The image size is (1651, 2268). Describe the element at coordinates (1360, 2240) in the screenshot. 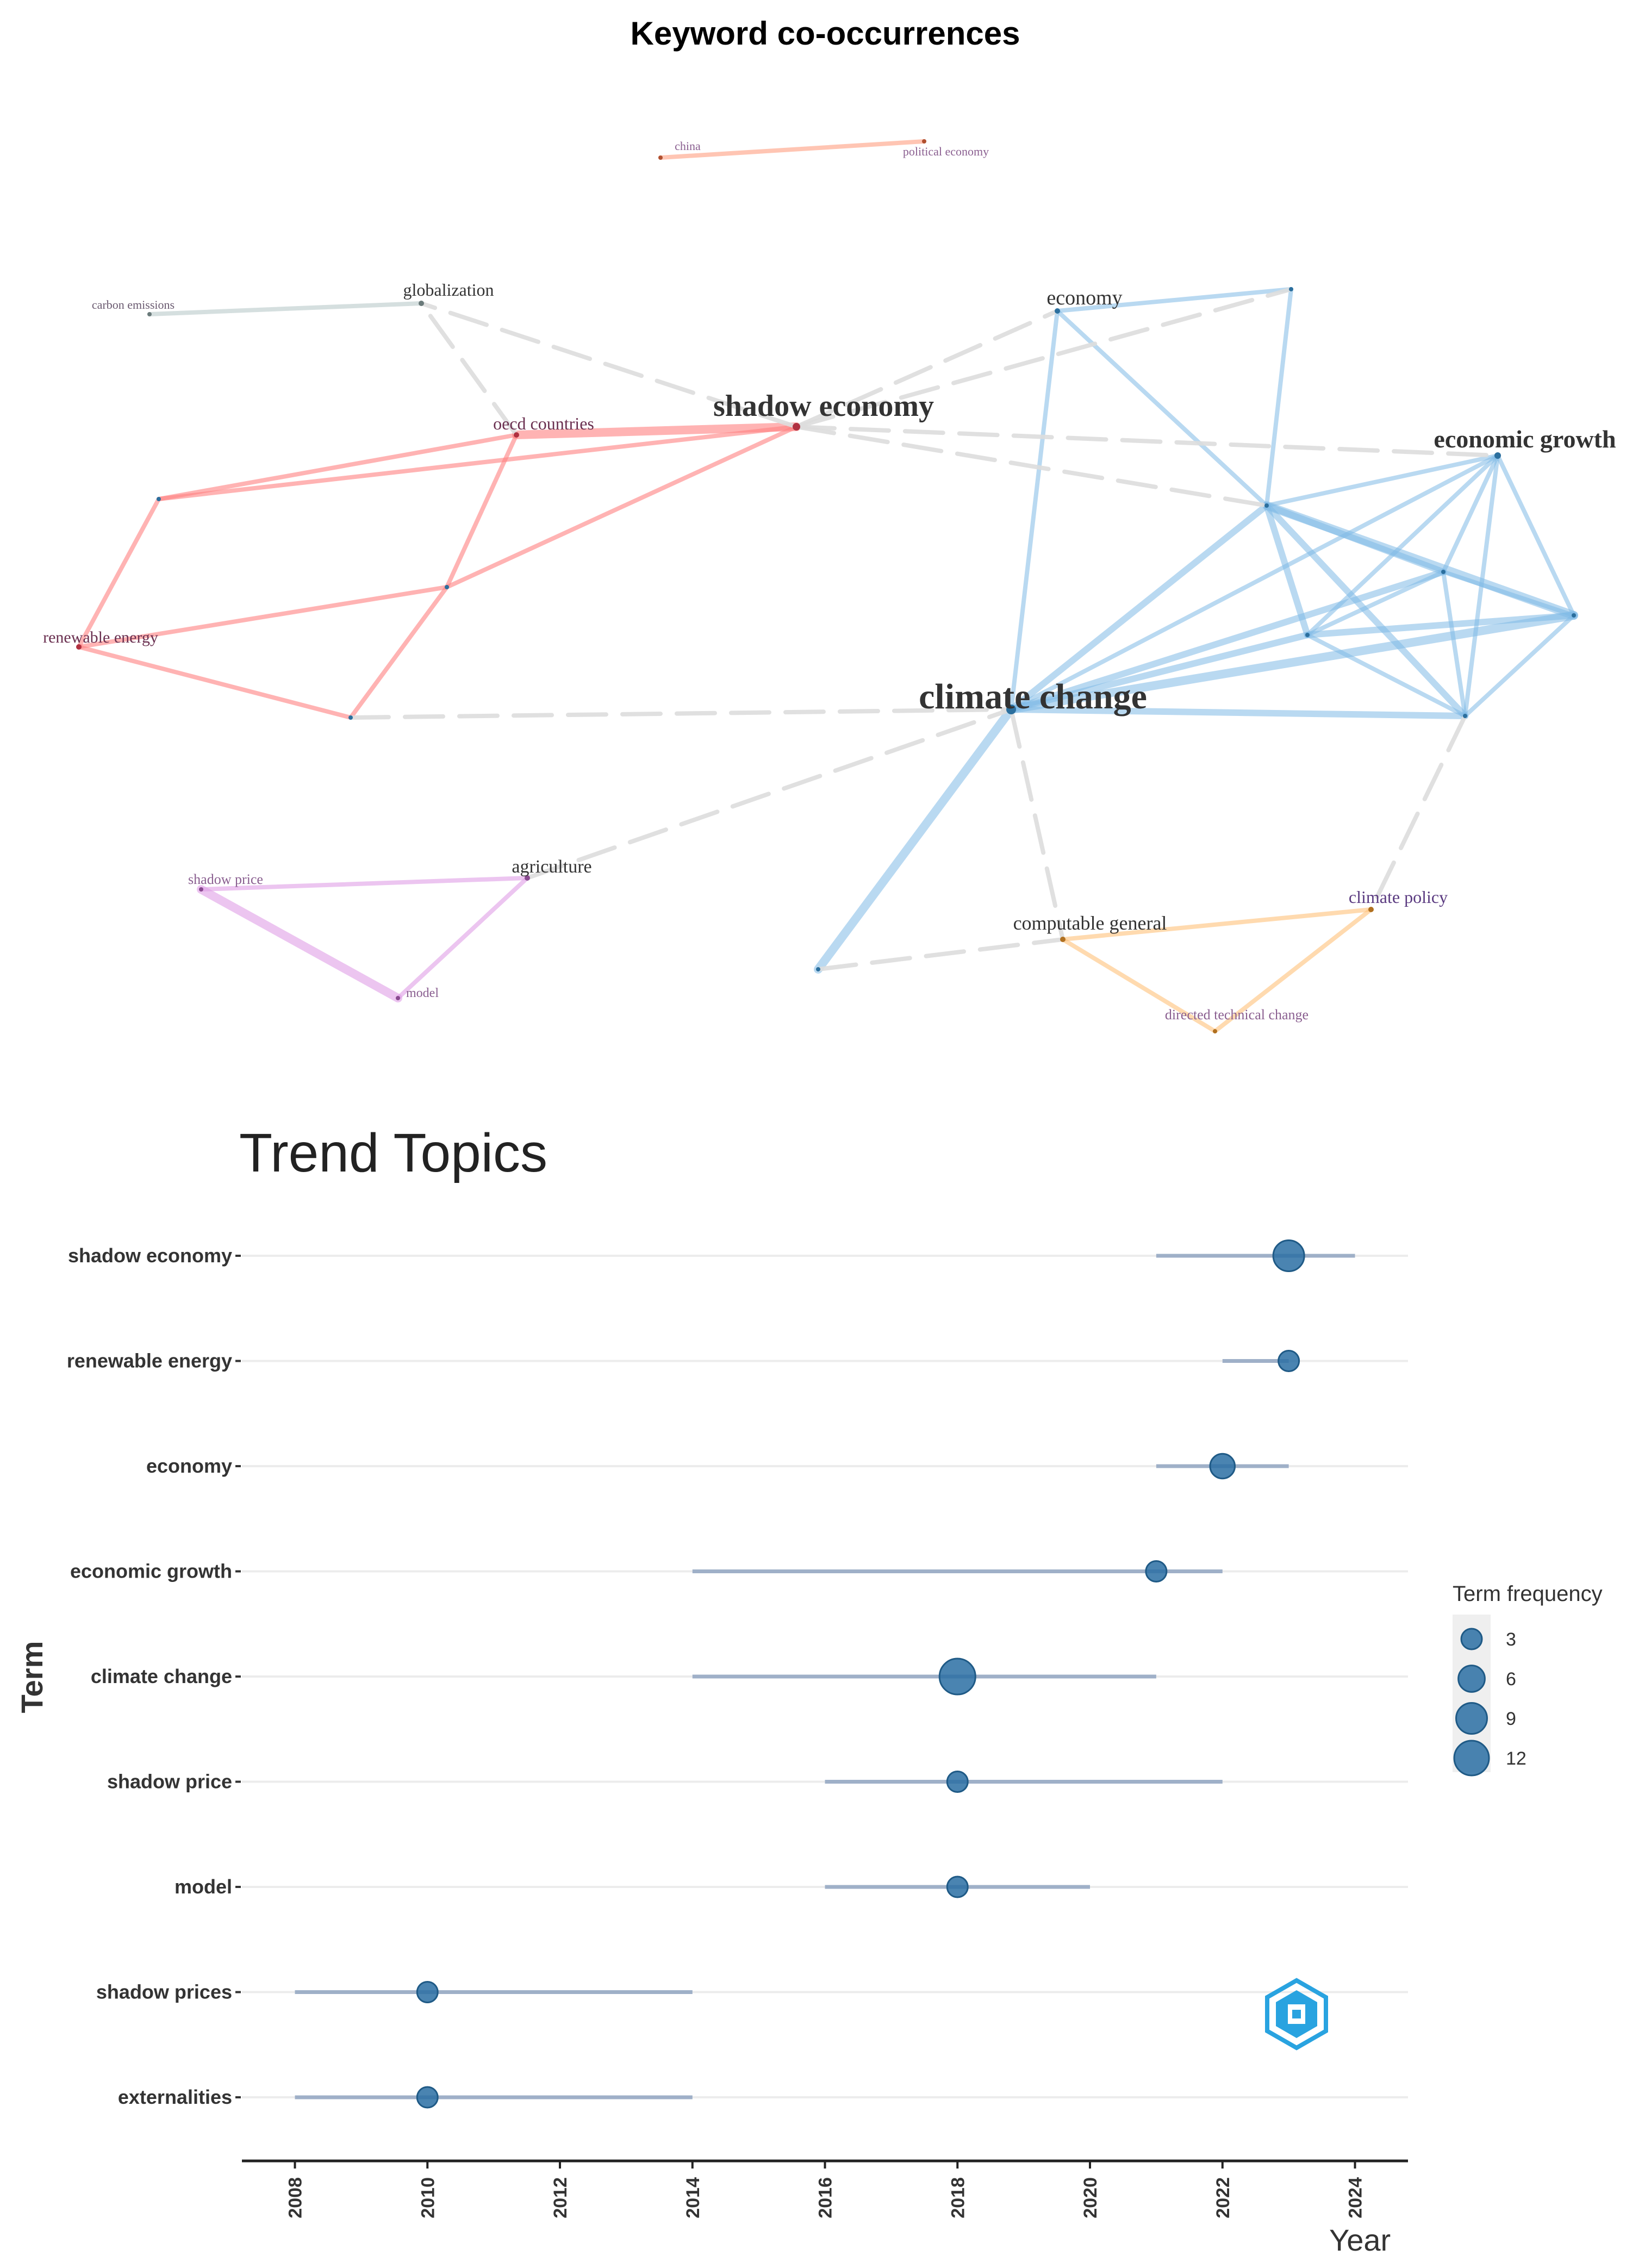

I see `x-axis-label: Year` at that location.